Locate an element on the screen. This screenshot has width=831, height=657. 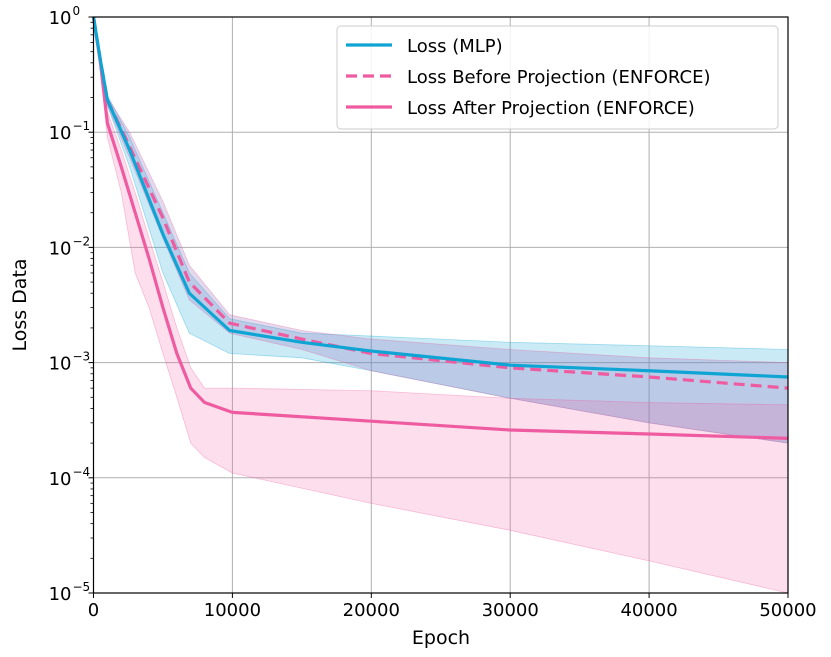
legend-label: Loss Before Projection (ENFORCE) is located at coordinates (558, 77).